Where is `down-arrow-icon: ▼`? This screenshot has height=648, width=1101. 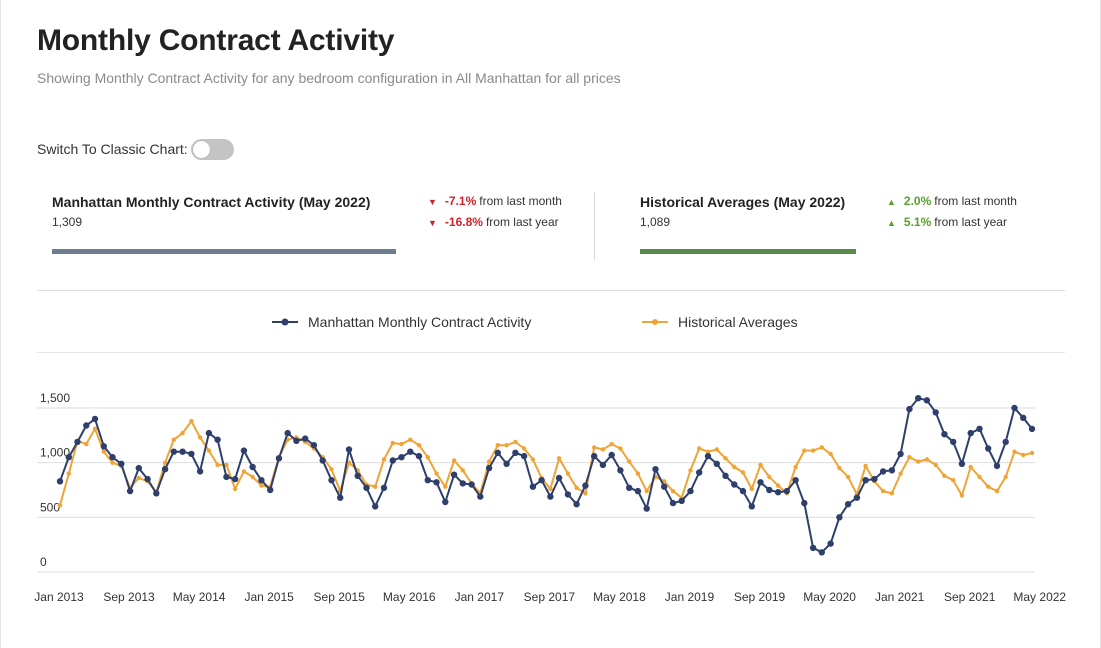 down-arrow-icon: ▼ is located at coordinates (432, 223).